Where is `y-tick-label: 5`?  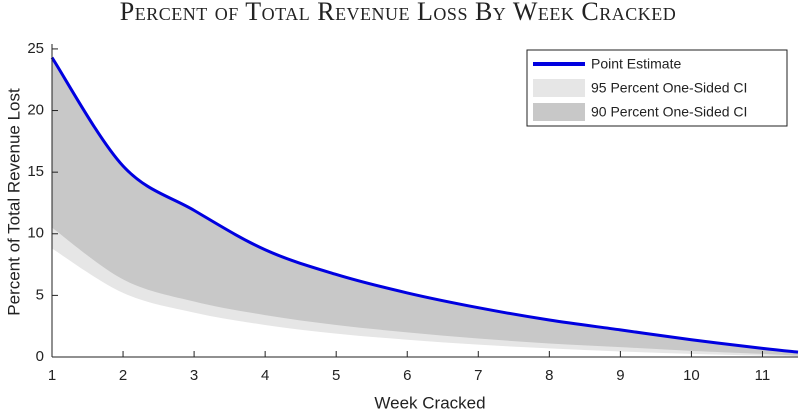
y-tick-label: 5 is located at coordinates (40, 294).